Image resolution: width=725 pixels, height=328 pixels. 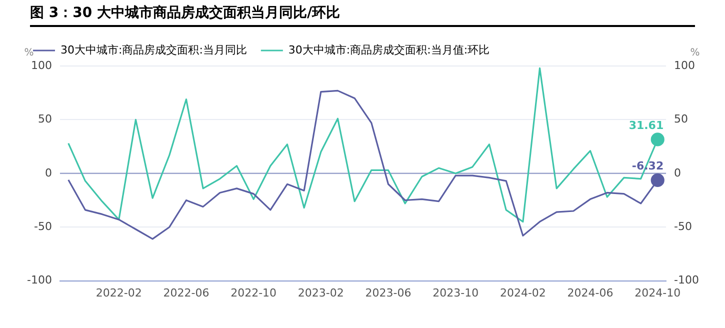 What do you see at coordinates (48, 173) in the screenshot?
I see `y-tick-label: 0` at bounding box center [48, 173].